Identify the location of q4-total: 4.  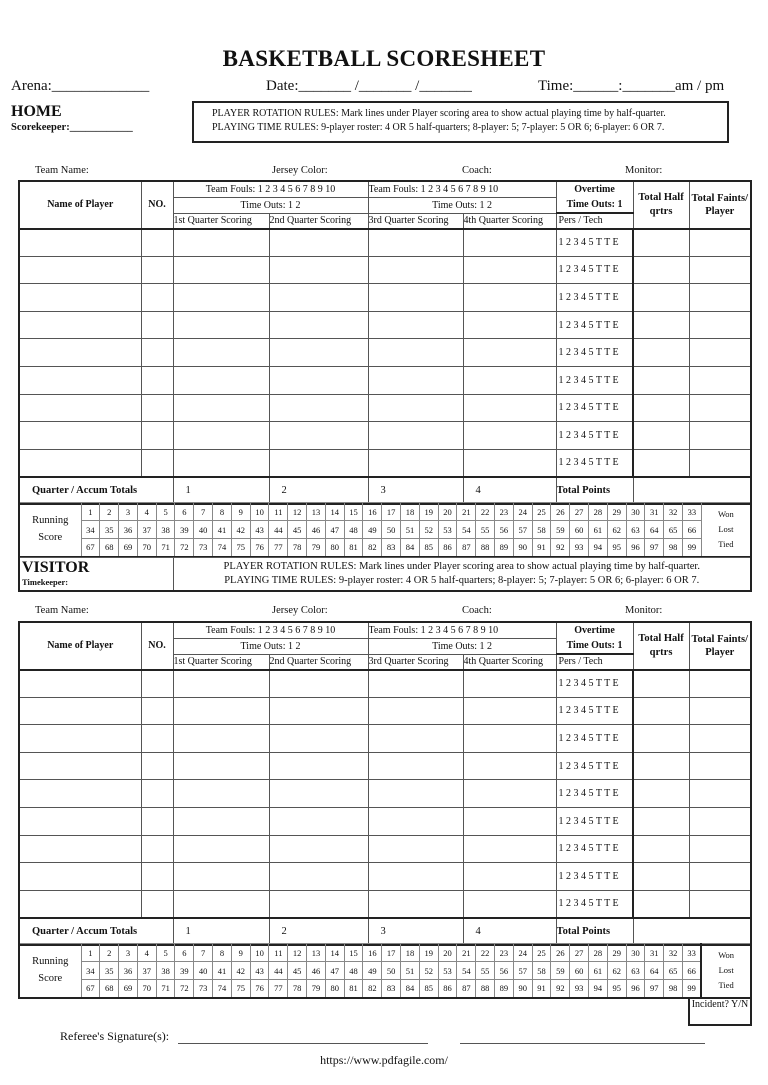
(509, 931).